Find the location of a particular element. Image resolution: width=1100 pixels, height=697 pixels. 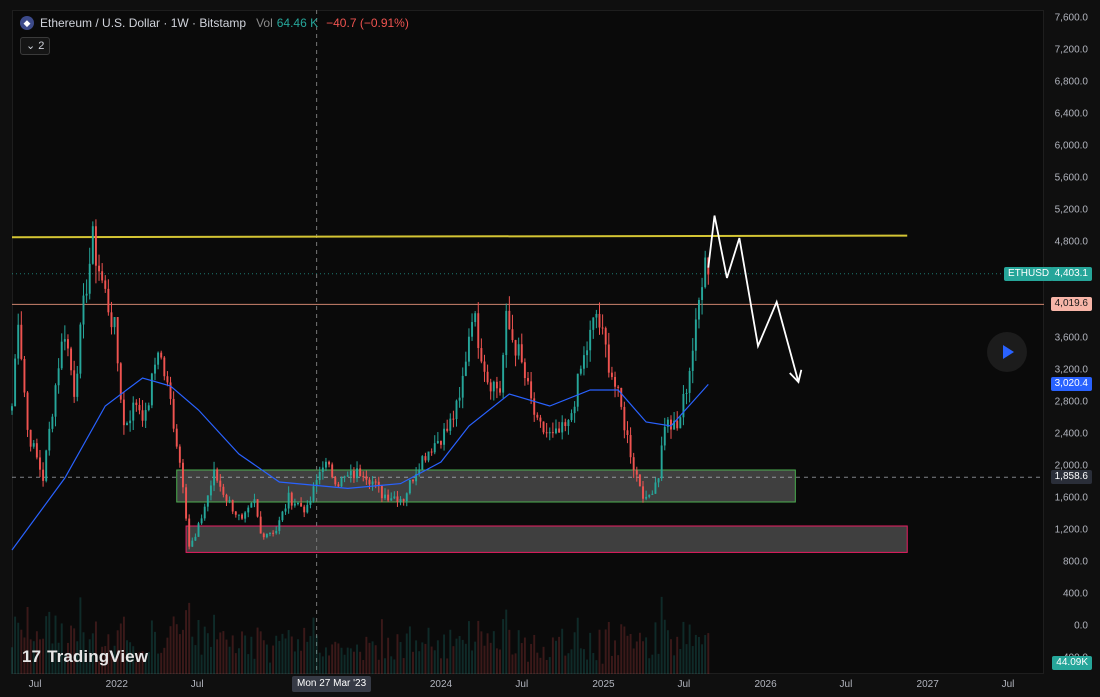

y-tick-label: 1,200.0 is located at coordinates (1071, 530).